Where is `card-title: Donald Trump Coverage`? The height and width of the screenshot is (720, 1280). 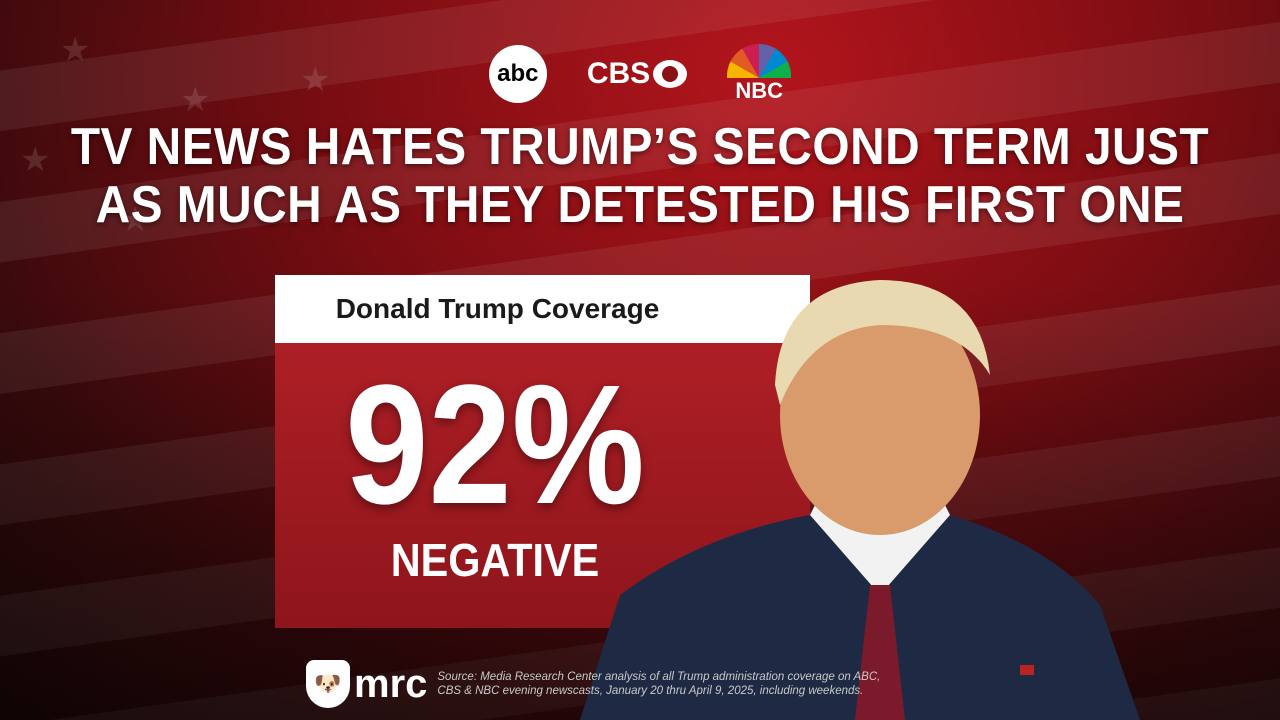 card-title: Donald Trump Coverage is located at coordinates (542, 309).